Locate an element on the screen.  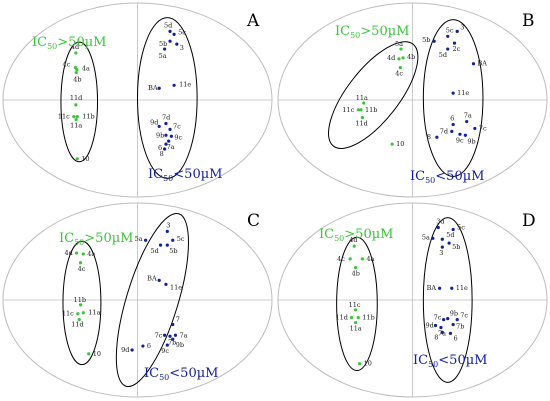
point-11a is located at coordinates (355, 322).